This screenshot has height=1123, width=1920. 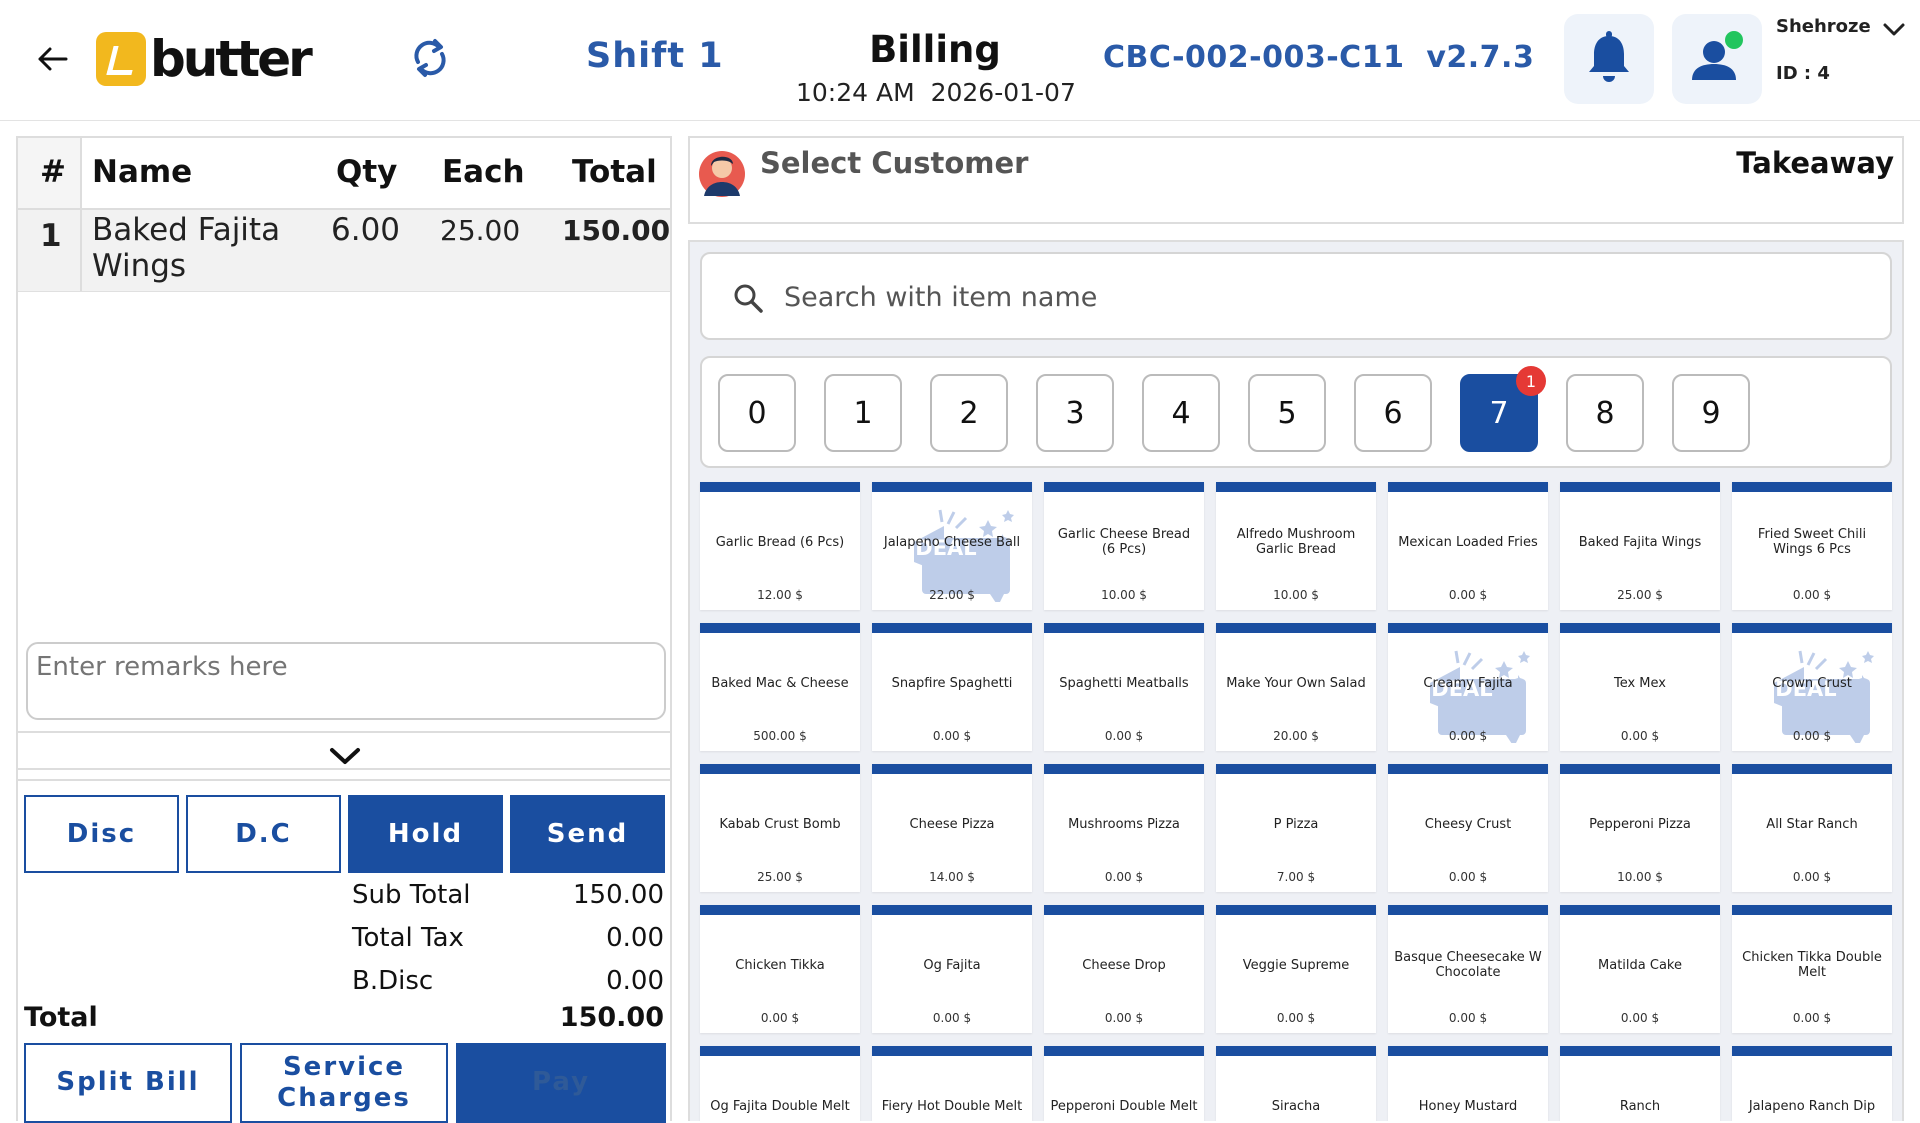 What do you see at coordinates (780, 824) in the screenshot?
I see `menu-item-name: Kabab Crust Bomb` at bounding box center [780, 824].